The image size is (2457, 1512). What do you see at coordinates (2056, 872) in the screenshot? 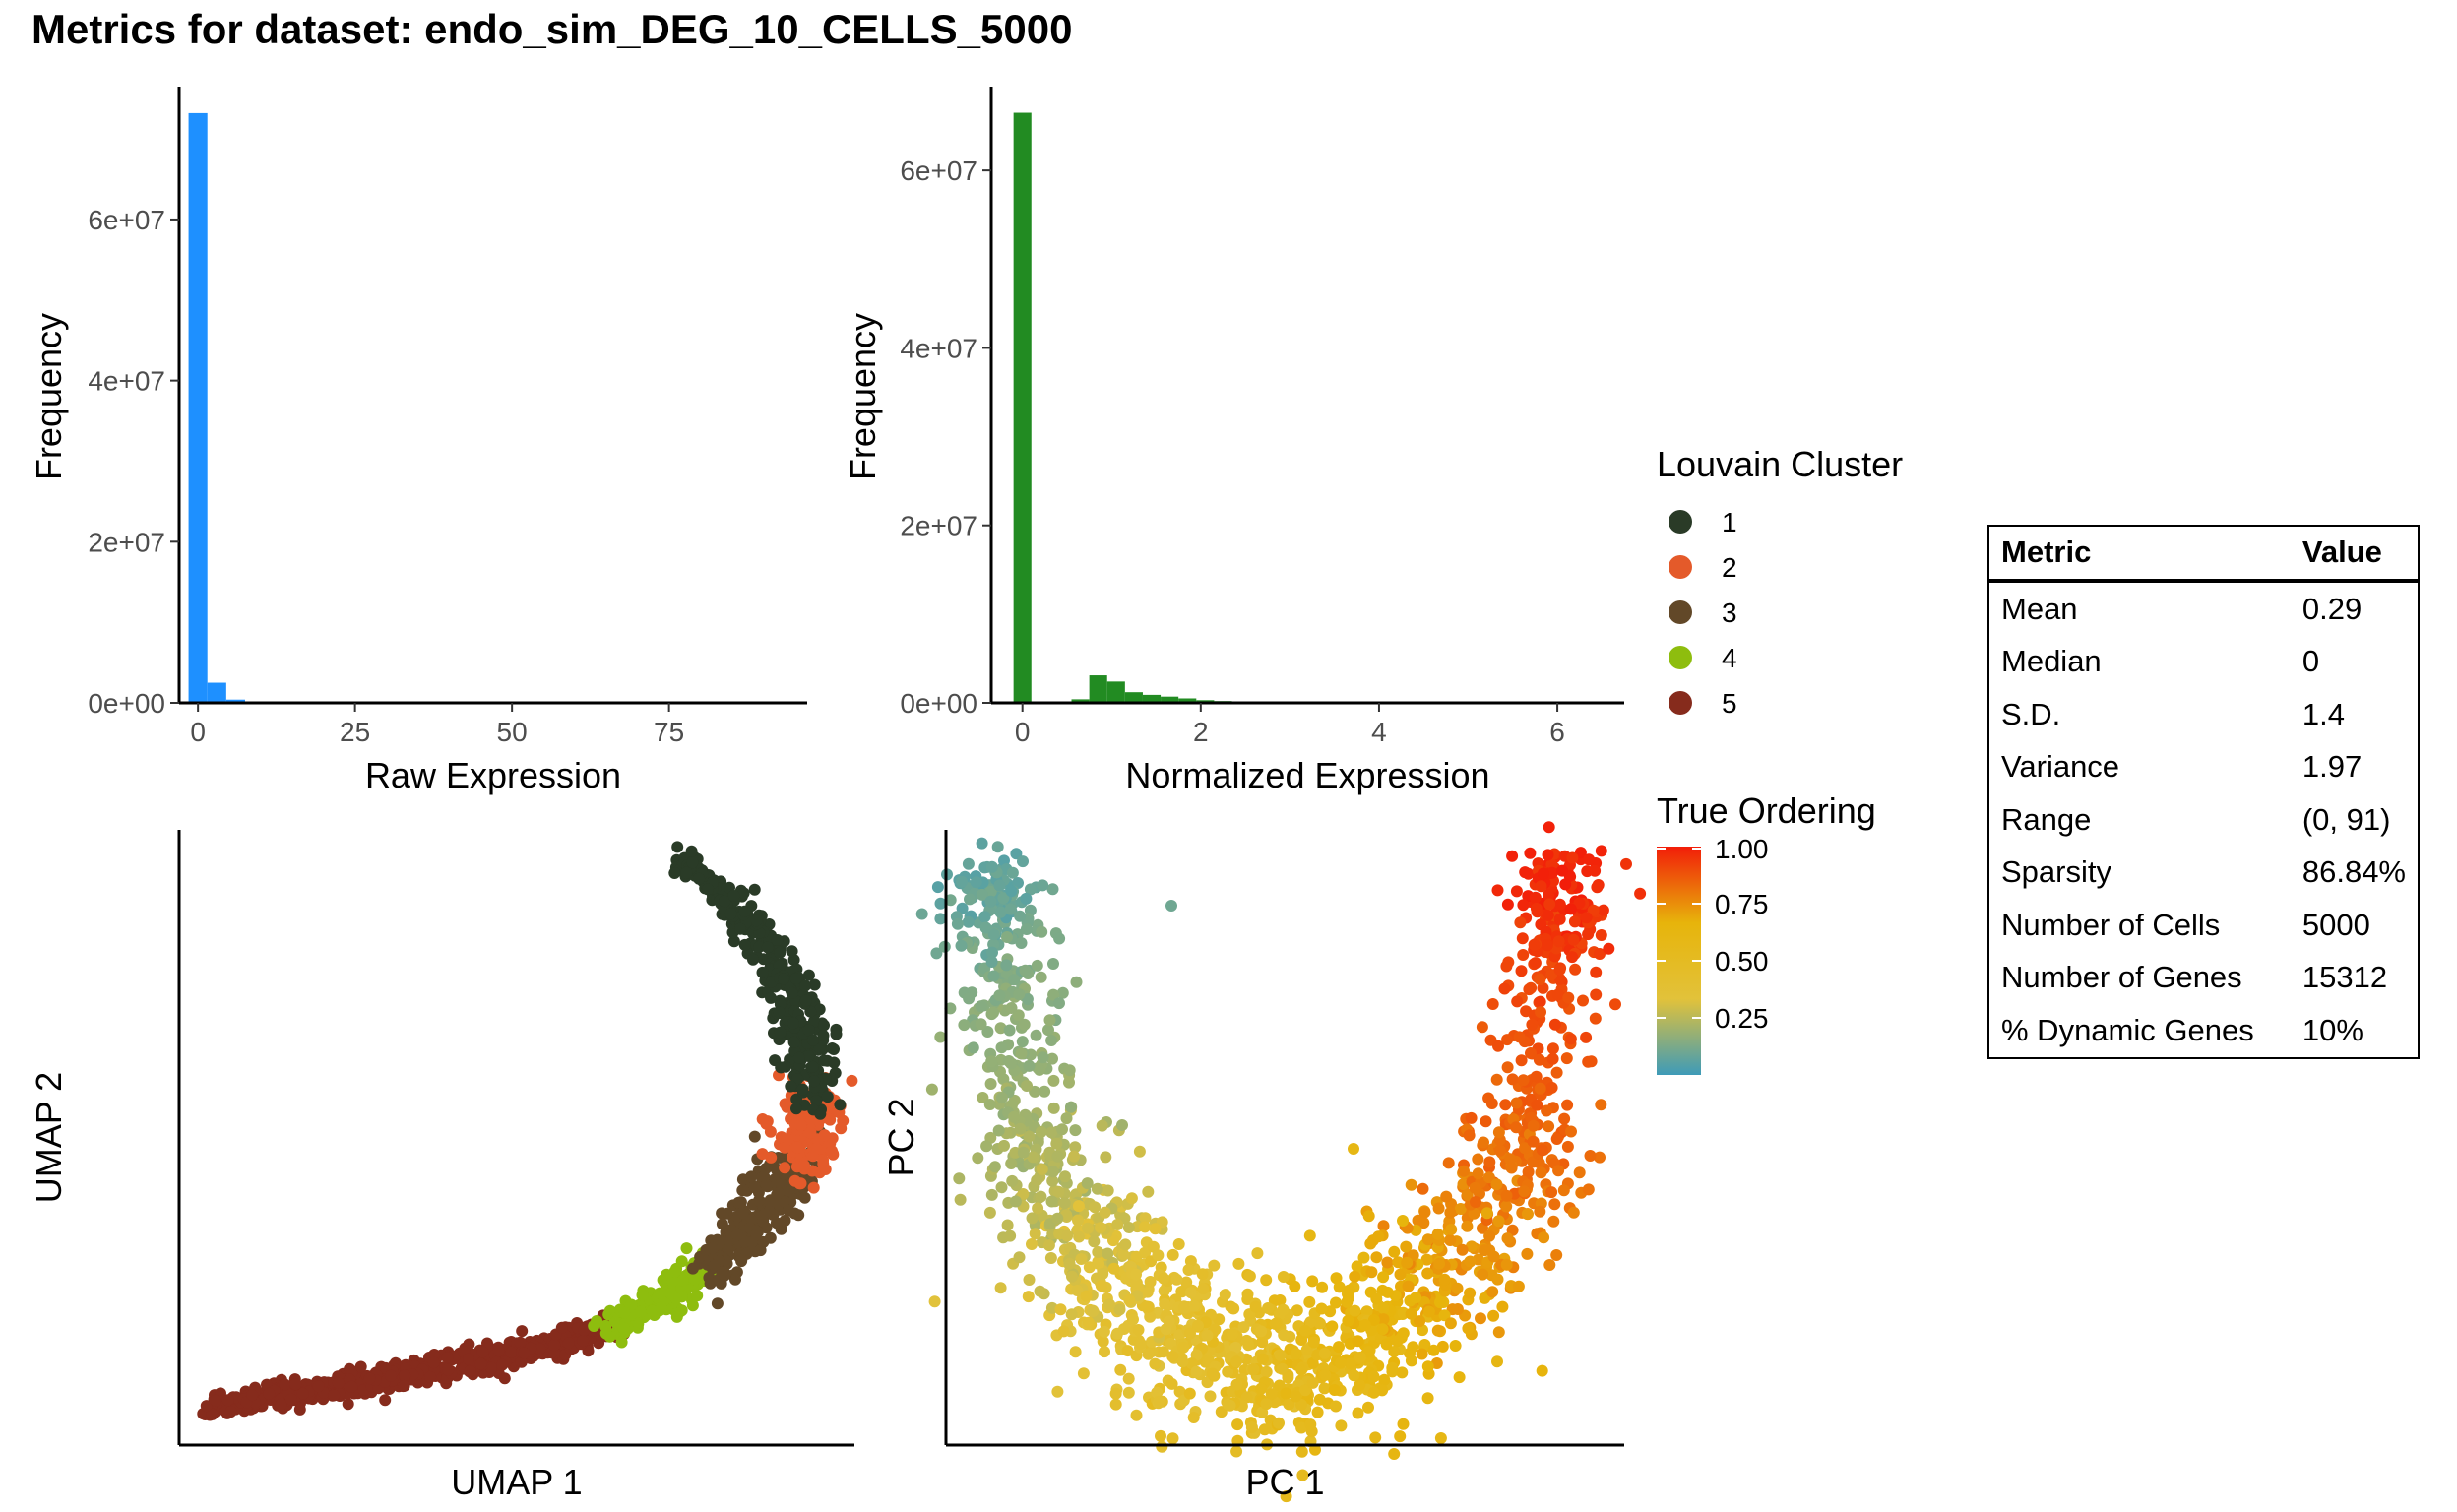
I see `metric-name: Sparsity` at bounding box center [2056, 872].